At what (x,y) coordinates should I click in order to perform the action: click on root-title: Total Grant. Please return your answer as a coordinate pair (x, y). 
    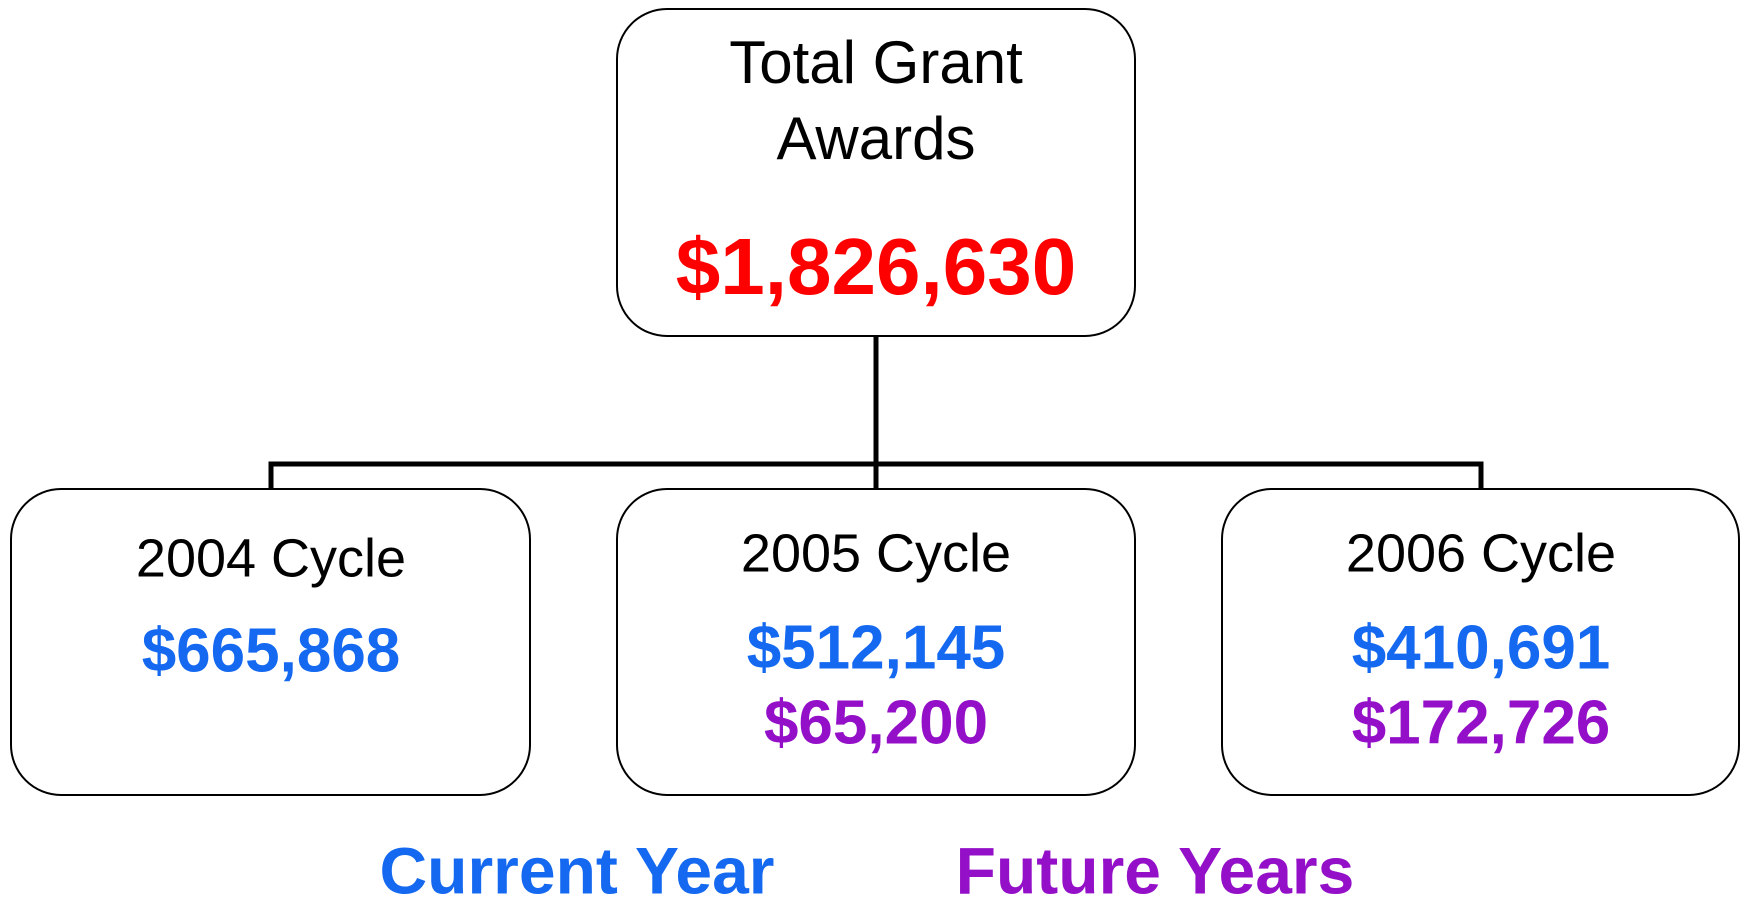
    Looking at the image, I should click on (876, 62).